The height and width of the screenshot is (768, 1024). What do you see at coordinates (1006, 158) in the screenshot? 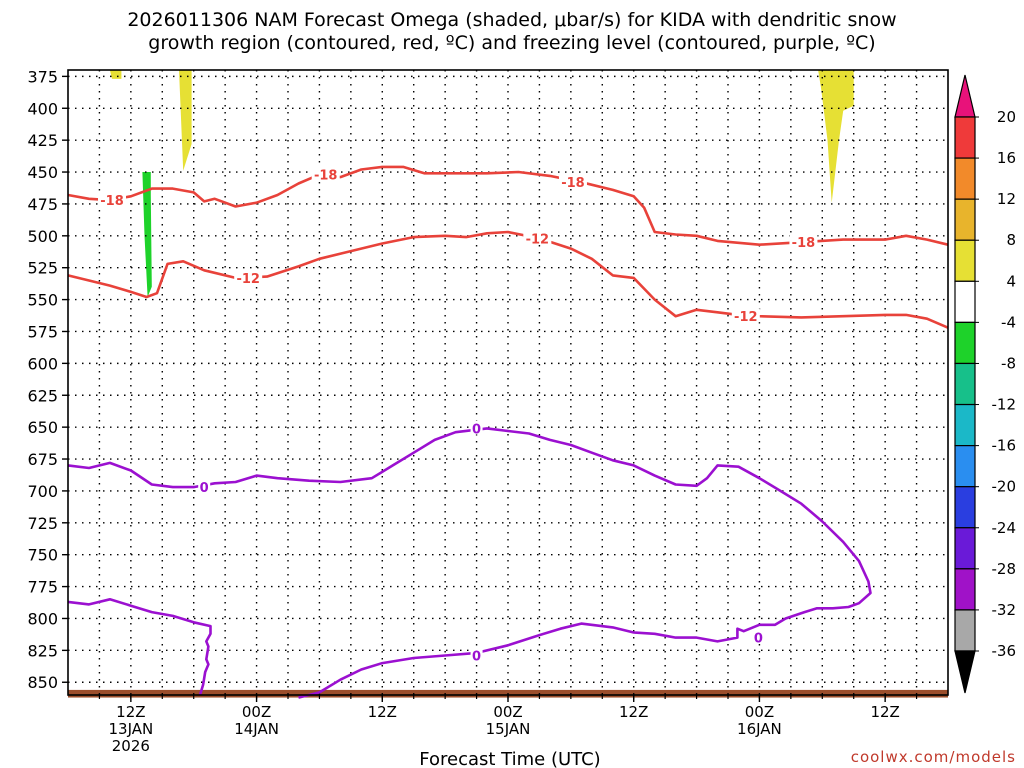
I see `colorbar-label: 16` at bounding box center [1006, 158].